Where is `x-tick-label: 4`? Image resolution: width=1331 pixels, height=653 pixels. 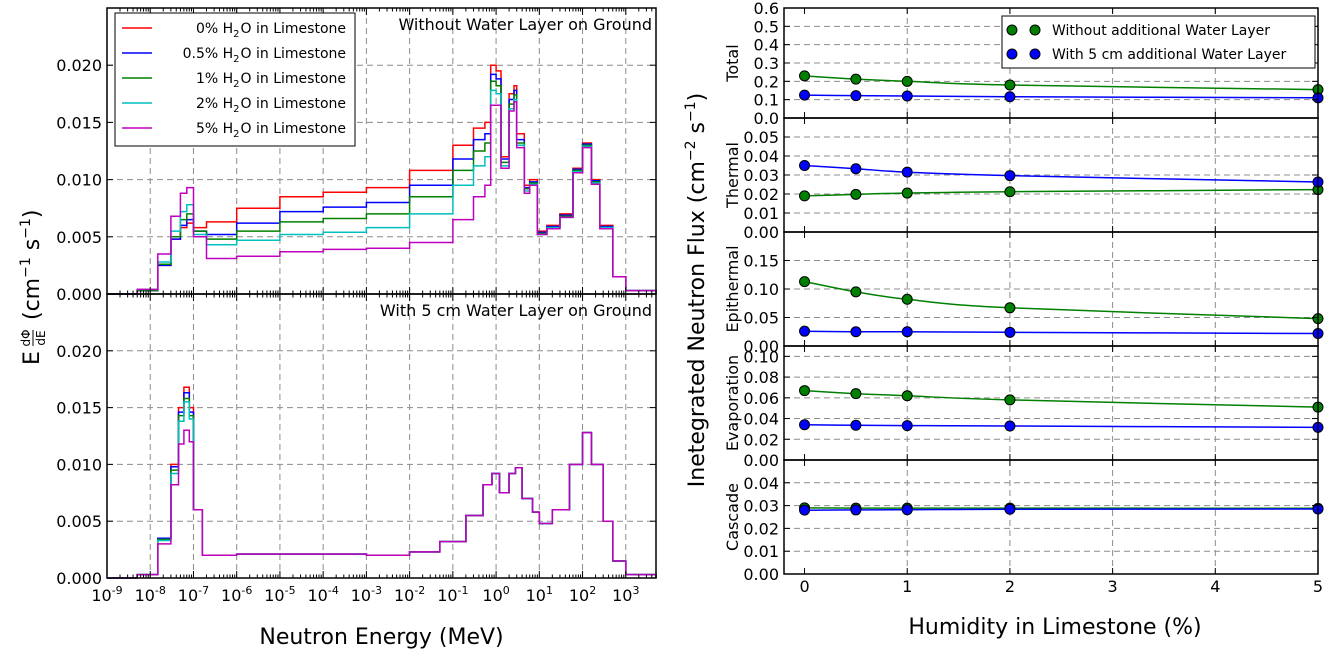
x-tick-label: 4 is located at coordinates (1215, 586).